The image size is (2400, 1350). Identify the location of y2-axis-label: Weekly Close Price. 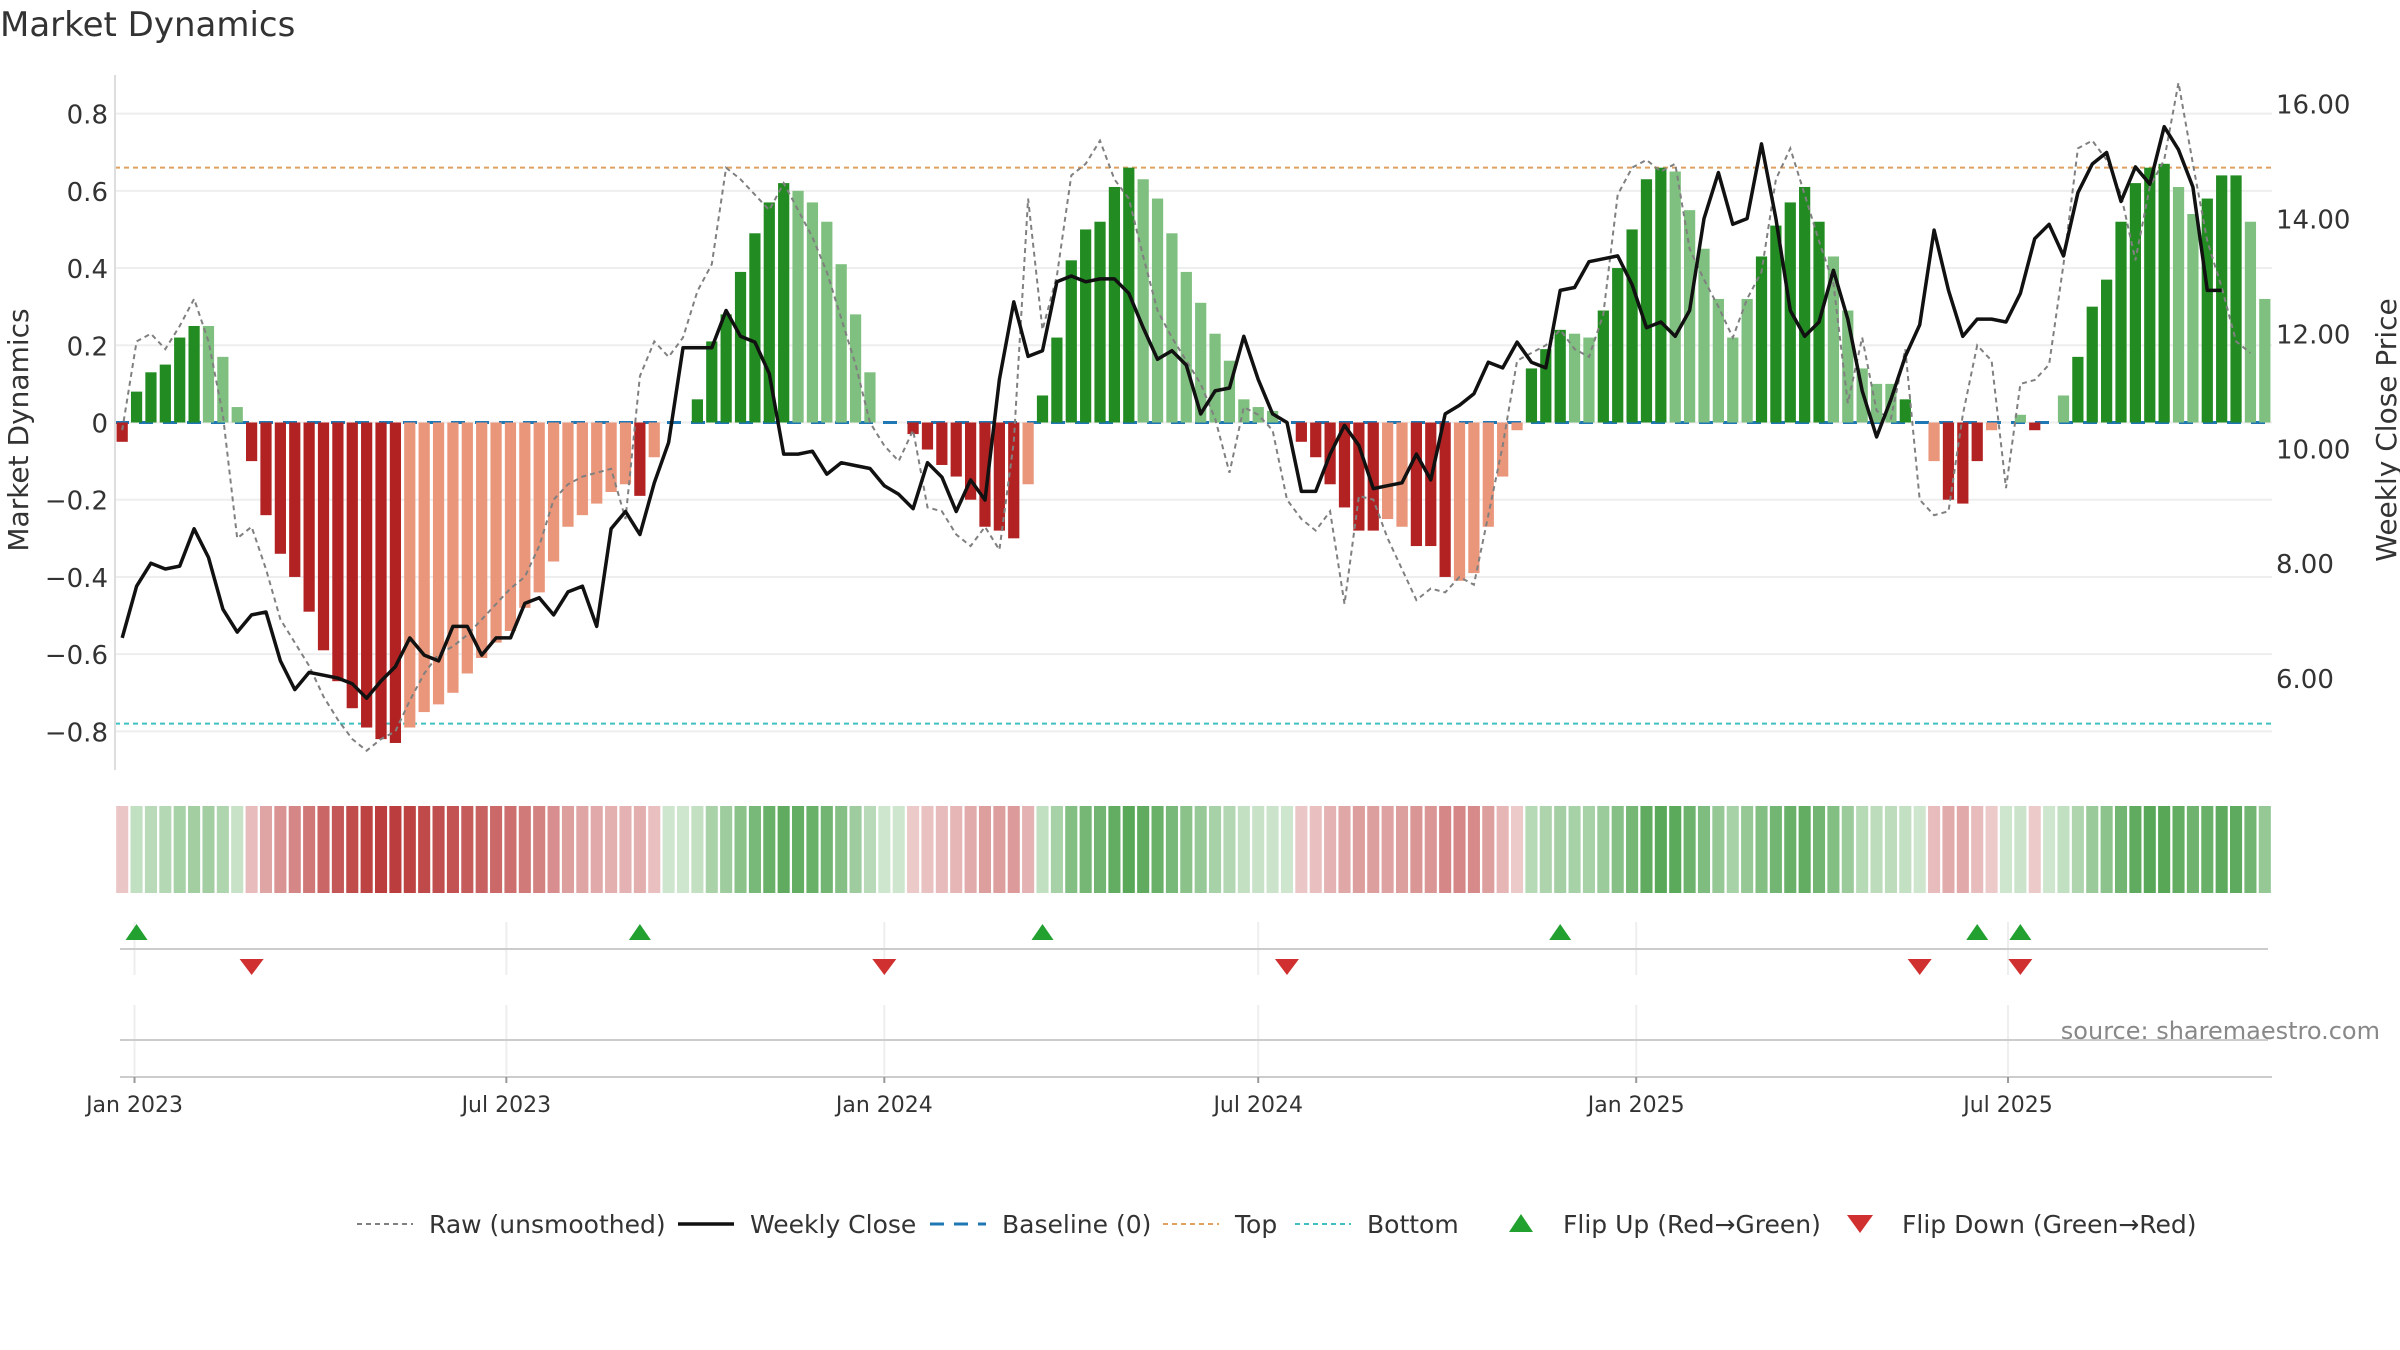
(2385, 429).